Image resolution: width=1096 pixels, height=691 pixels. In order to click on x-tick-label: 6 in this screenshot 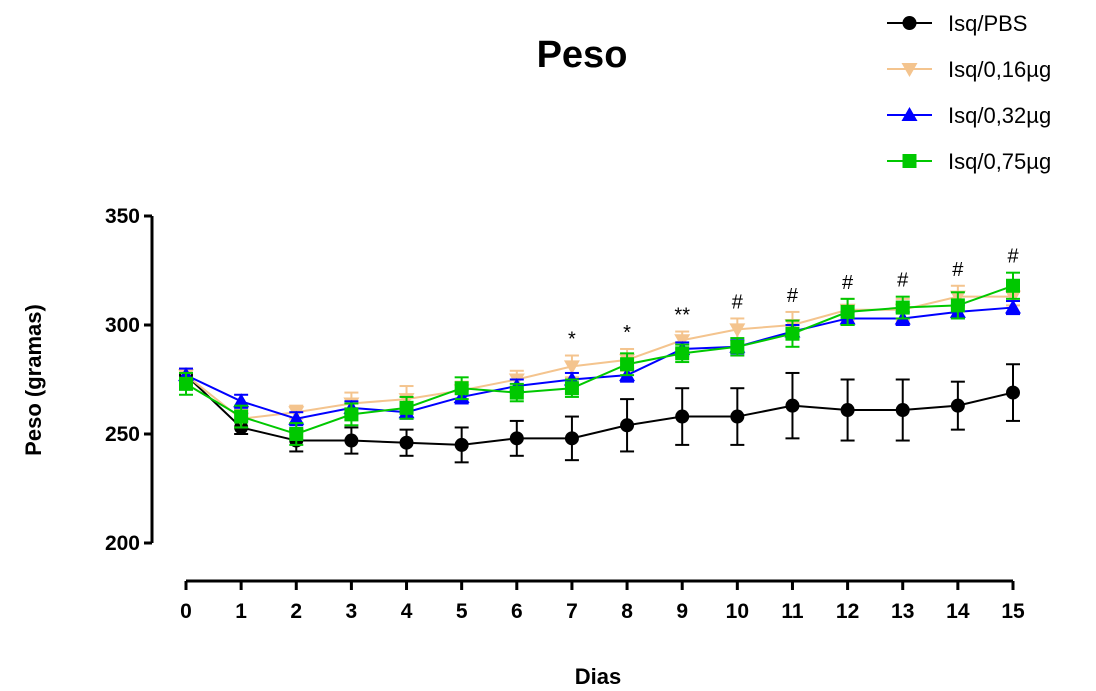, I will do `click(517, 611)`.